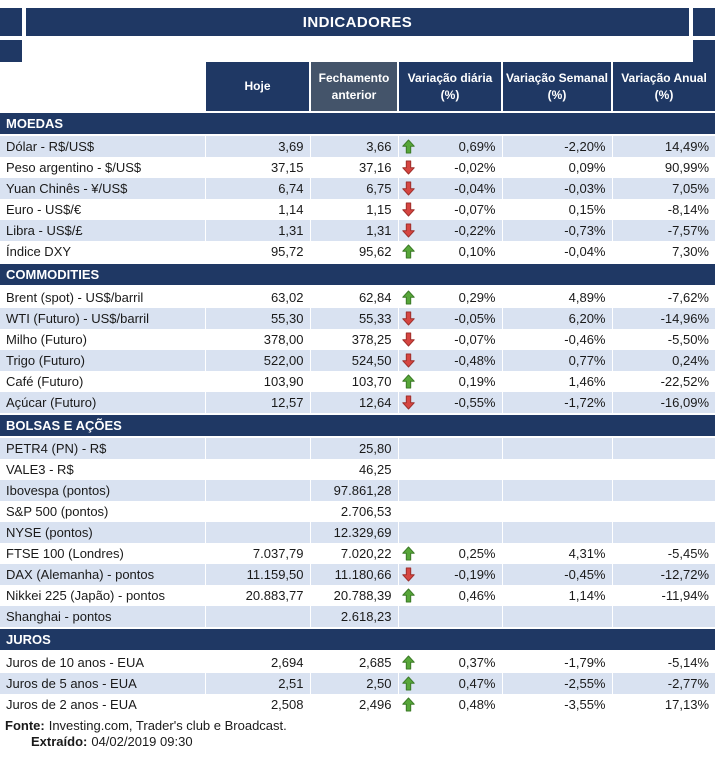 This screenshot has width=715, height=762. Describe the element at coordinates (449, 188) in the screenshot. I see `cell-variacao-diaria: -0,04%` at that location.